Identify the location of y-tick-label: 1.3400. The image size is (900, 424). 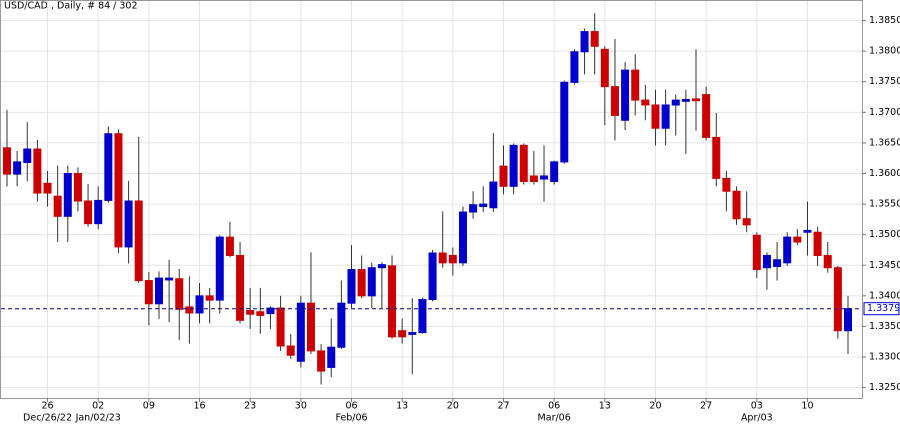
(884, 295).